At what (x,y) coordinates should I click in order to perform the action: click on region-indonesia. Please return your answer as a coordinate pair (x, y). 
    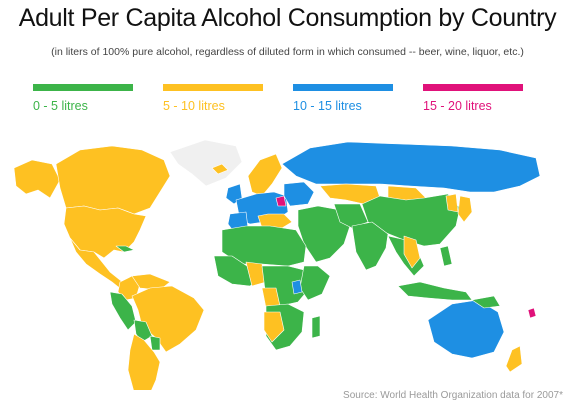
    Looking at the image, I should click on (435, 291).